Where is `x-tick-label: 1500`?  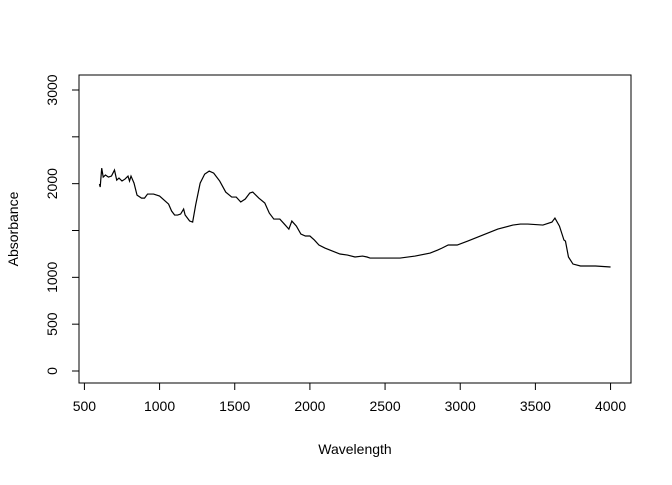 x-tick-label: 1500 is located at coordinates (234, 406).